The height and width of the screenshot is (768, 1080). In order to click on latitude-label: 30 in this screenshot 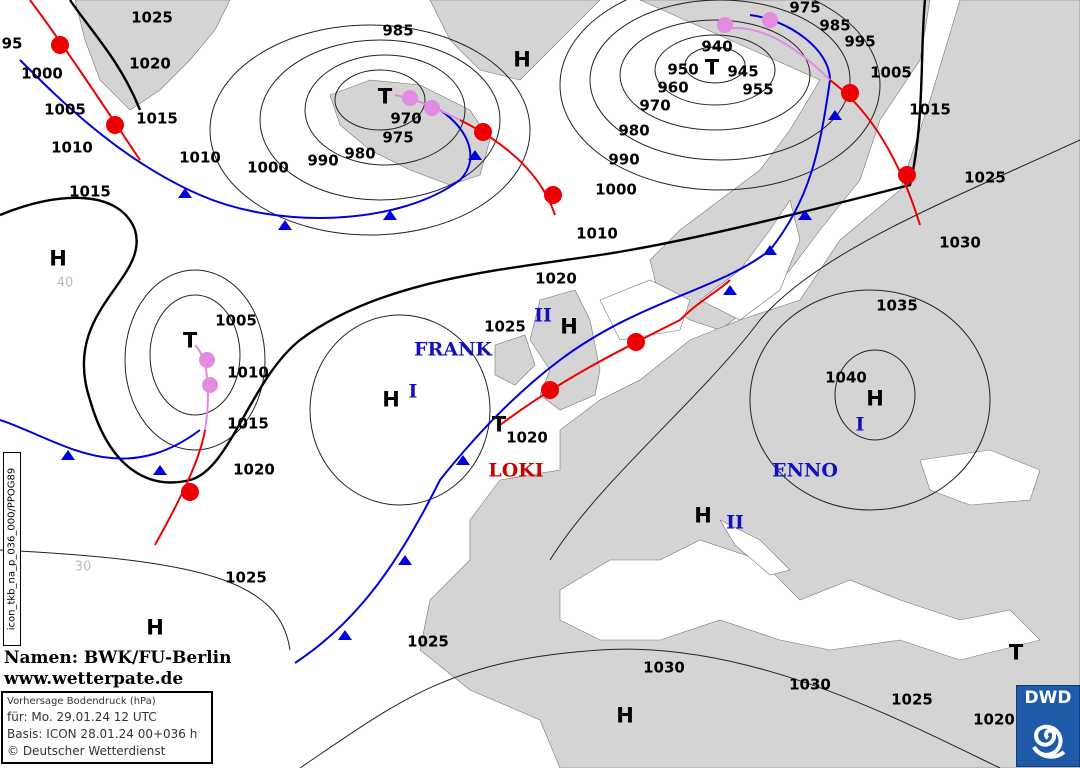, I will do `click(83, 567)`.